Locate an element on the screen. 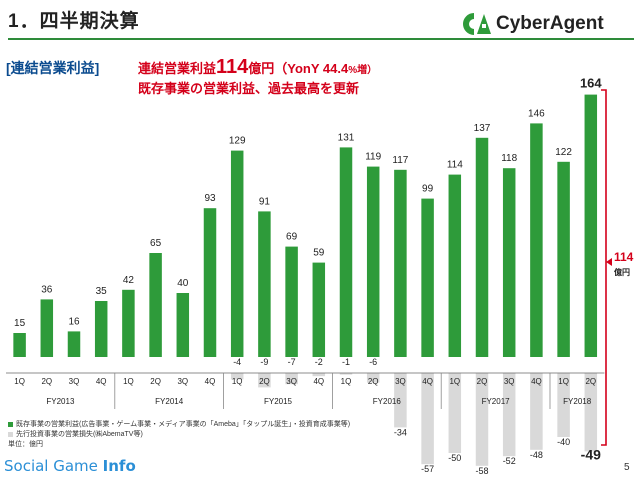  headline-prefix: 連結営業利益 is located at coordinates (177, 68).